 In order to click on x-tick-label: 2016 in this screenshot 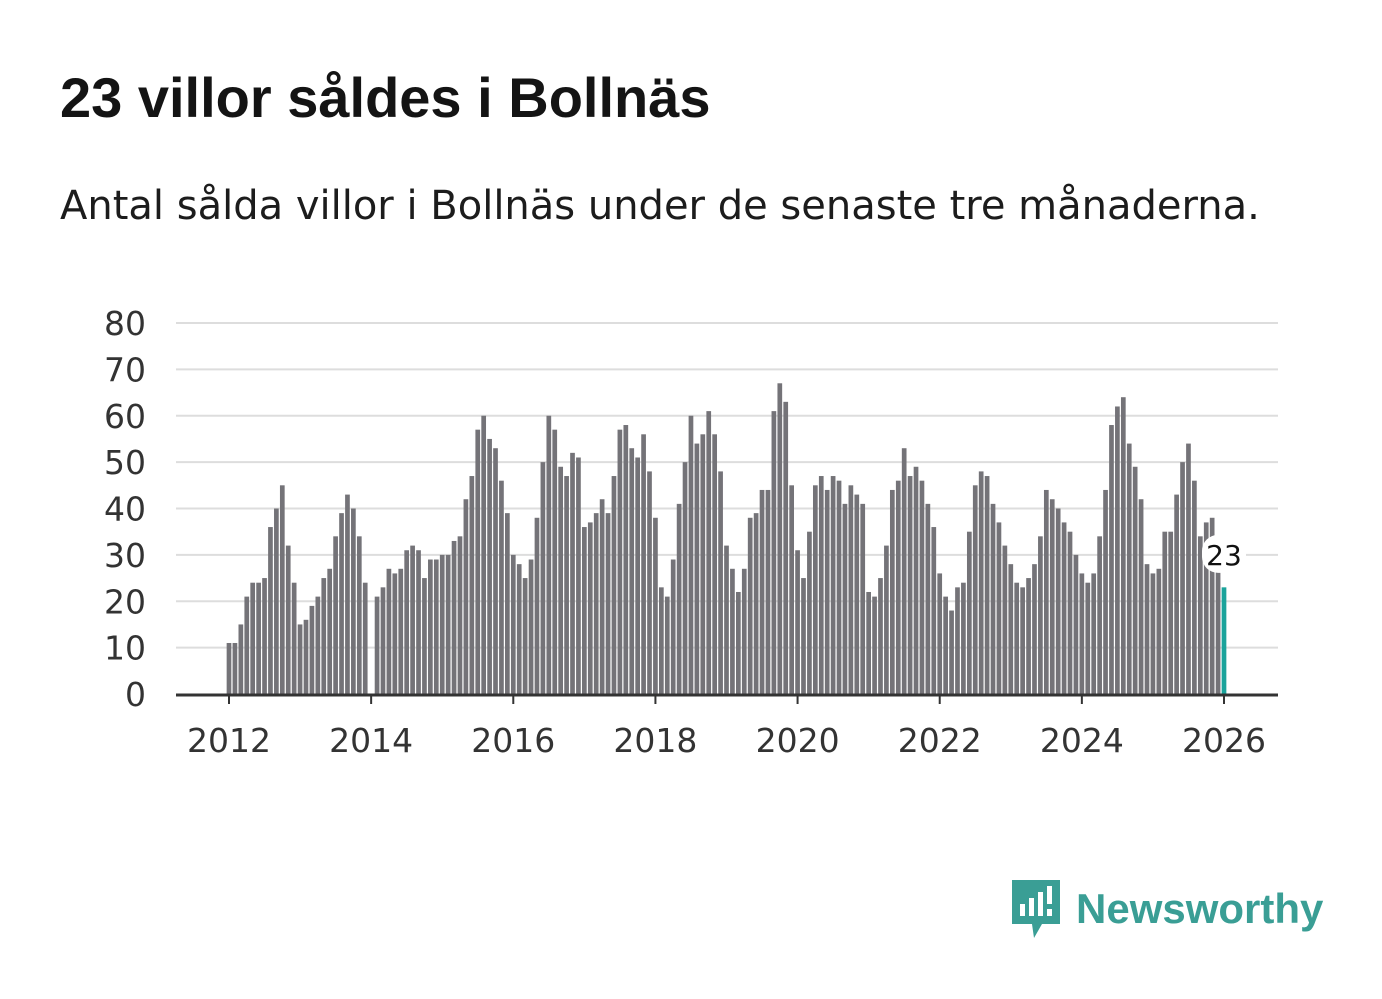, I will do `click(513, 740)`.